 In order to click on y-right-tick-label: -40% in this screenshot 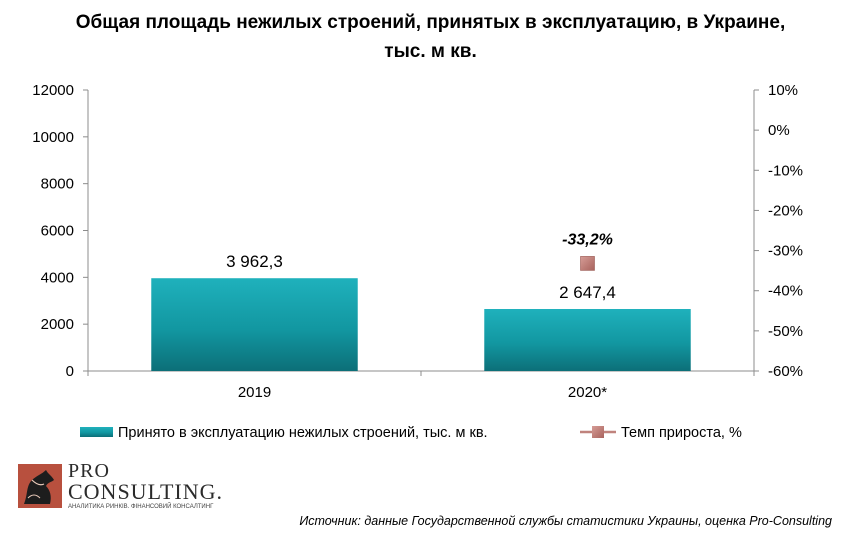, I will do `click(785, 291)`.